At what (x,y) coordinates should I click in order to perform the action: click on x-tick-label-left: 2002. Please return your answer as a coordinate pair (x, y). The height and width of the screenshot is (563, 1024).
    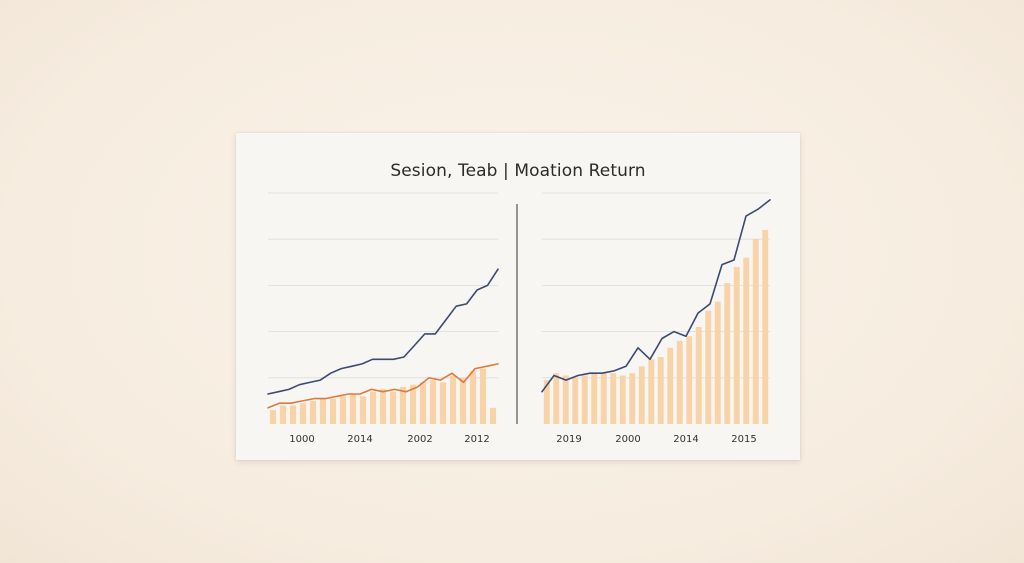
    Looking at the image, I should click on (419, 439).